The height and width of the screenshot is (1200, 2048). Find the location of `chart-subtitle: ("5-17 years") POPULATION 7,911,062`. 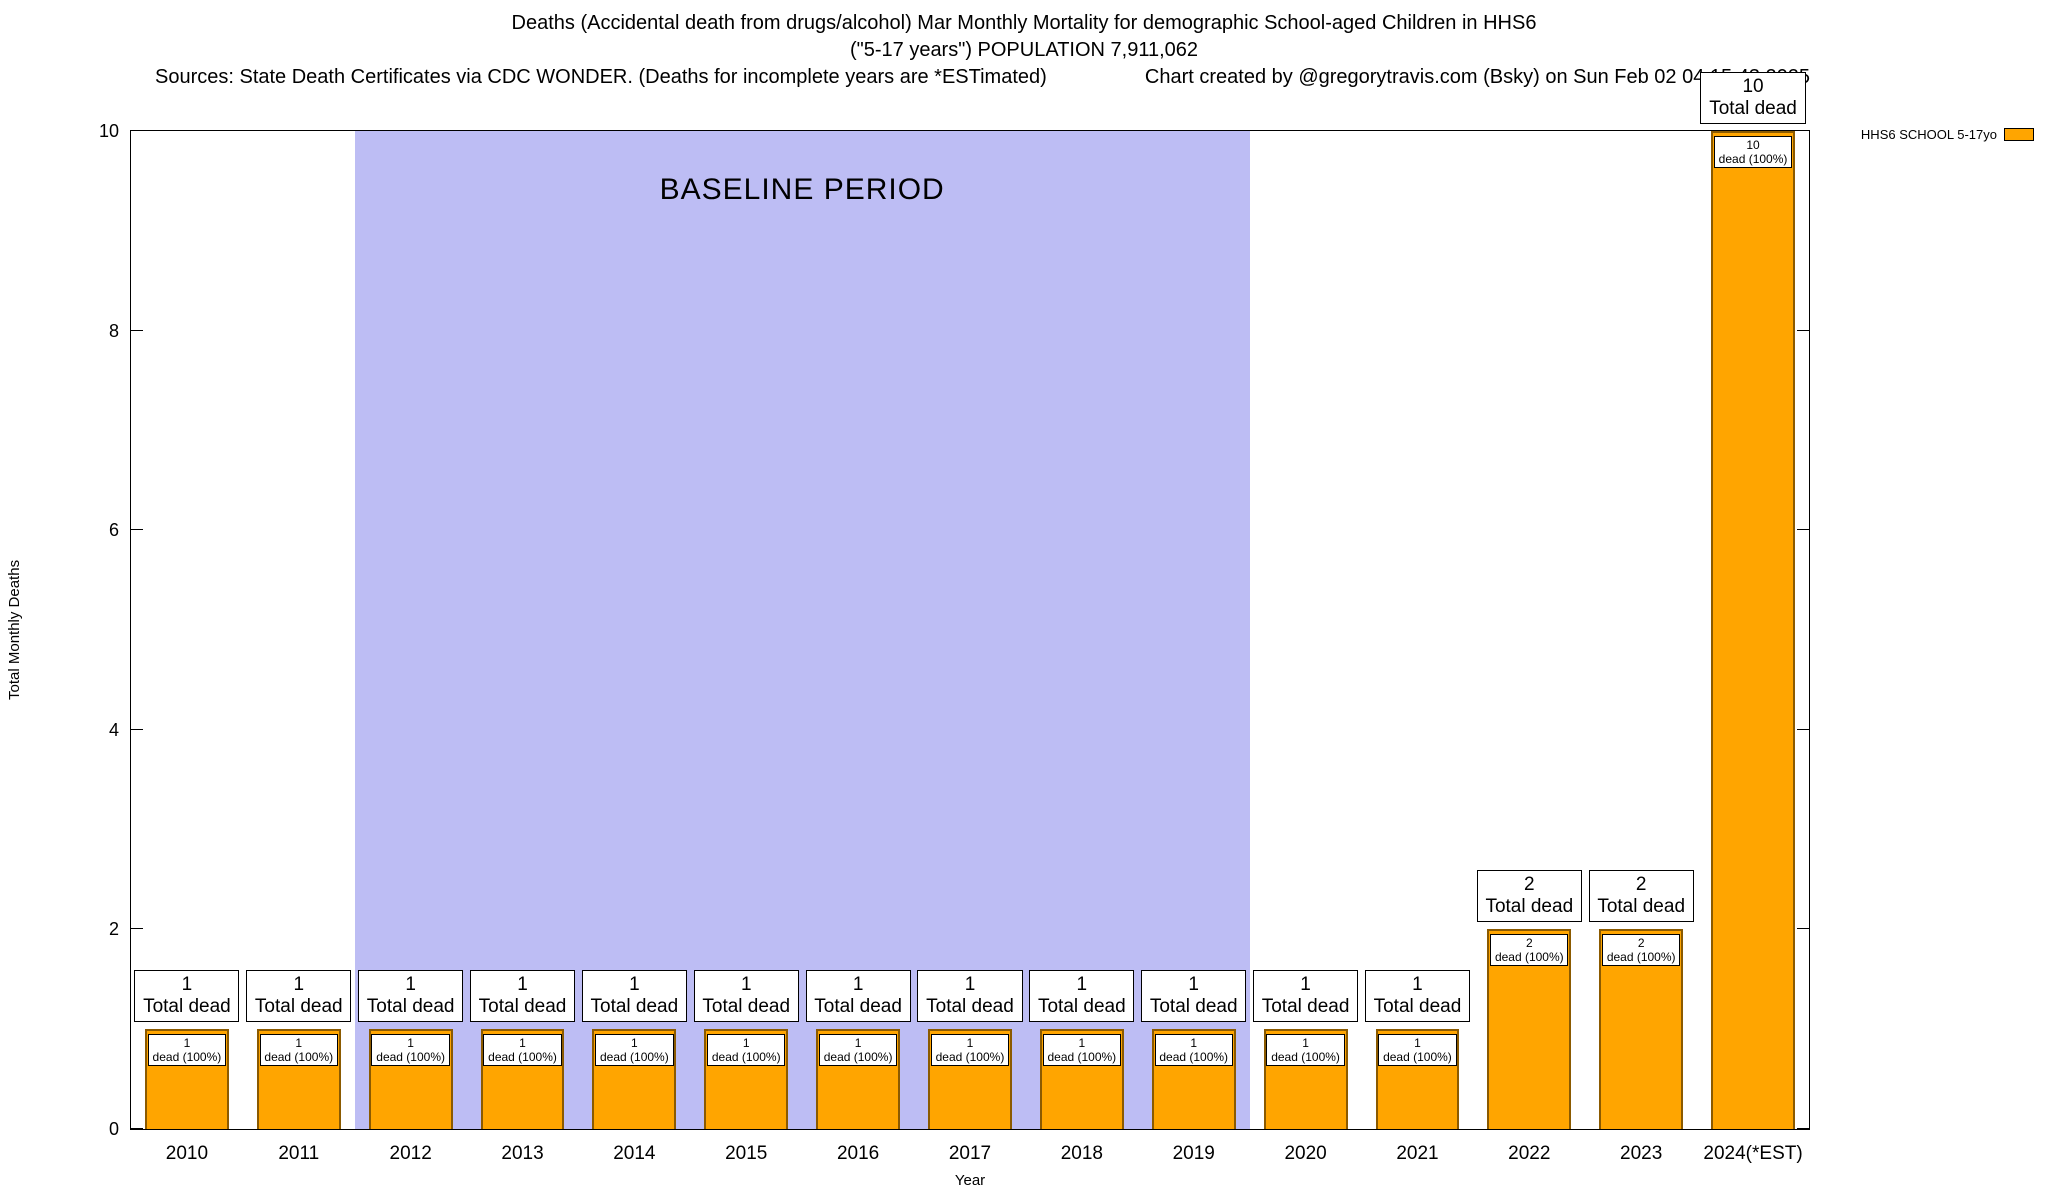

chart-subtitle: ("5-17 years") POPULATION 7,911,062 is located at coordinates (1024, 50).